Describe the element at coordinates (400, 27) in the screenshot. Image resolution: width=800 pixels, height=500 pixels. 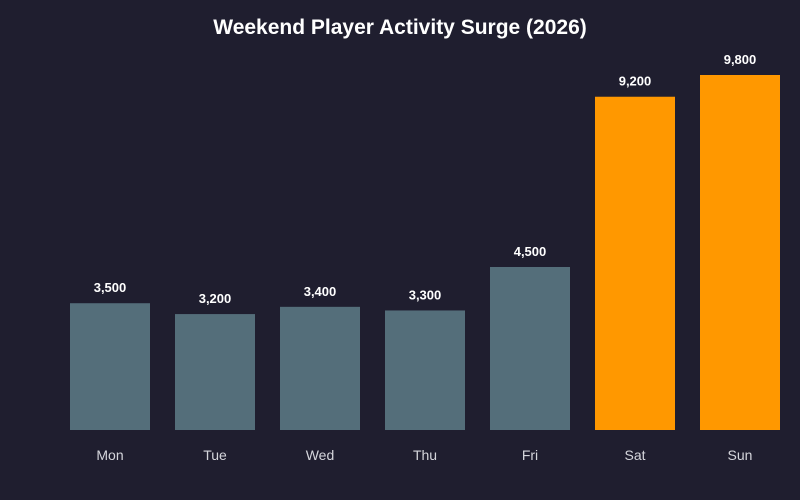
I see `chart-title: Weekend Player Activity Surge (2026)` at that location.